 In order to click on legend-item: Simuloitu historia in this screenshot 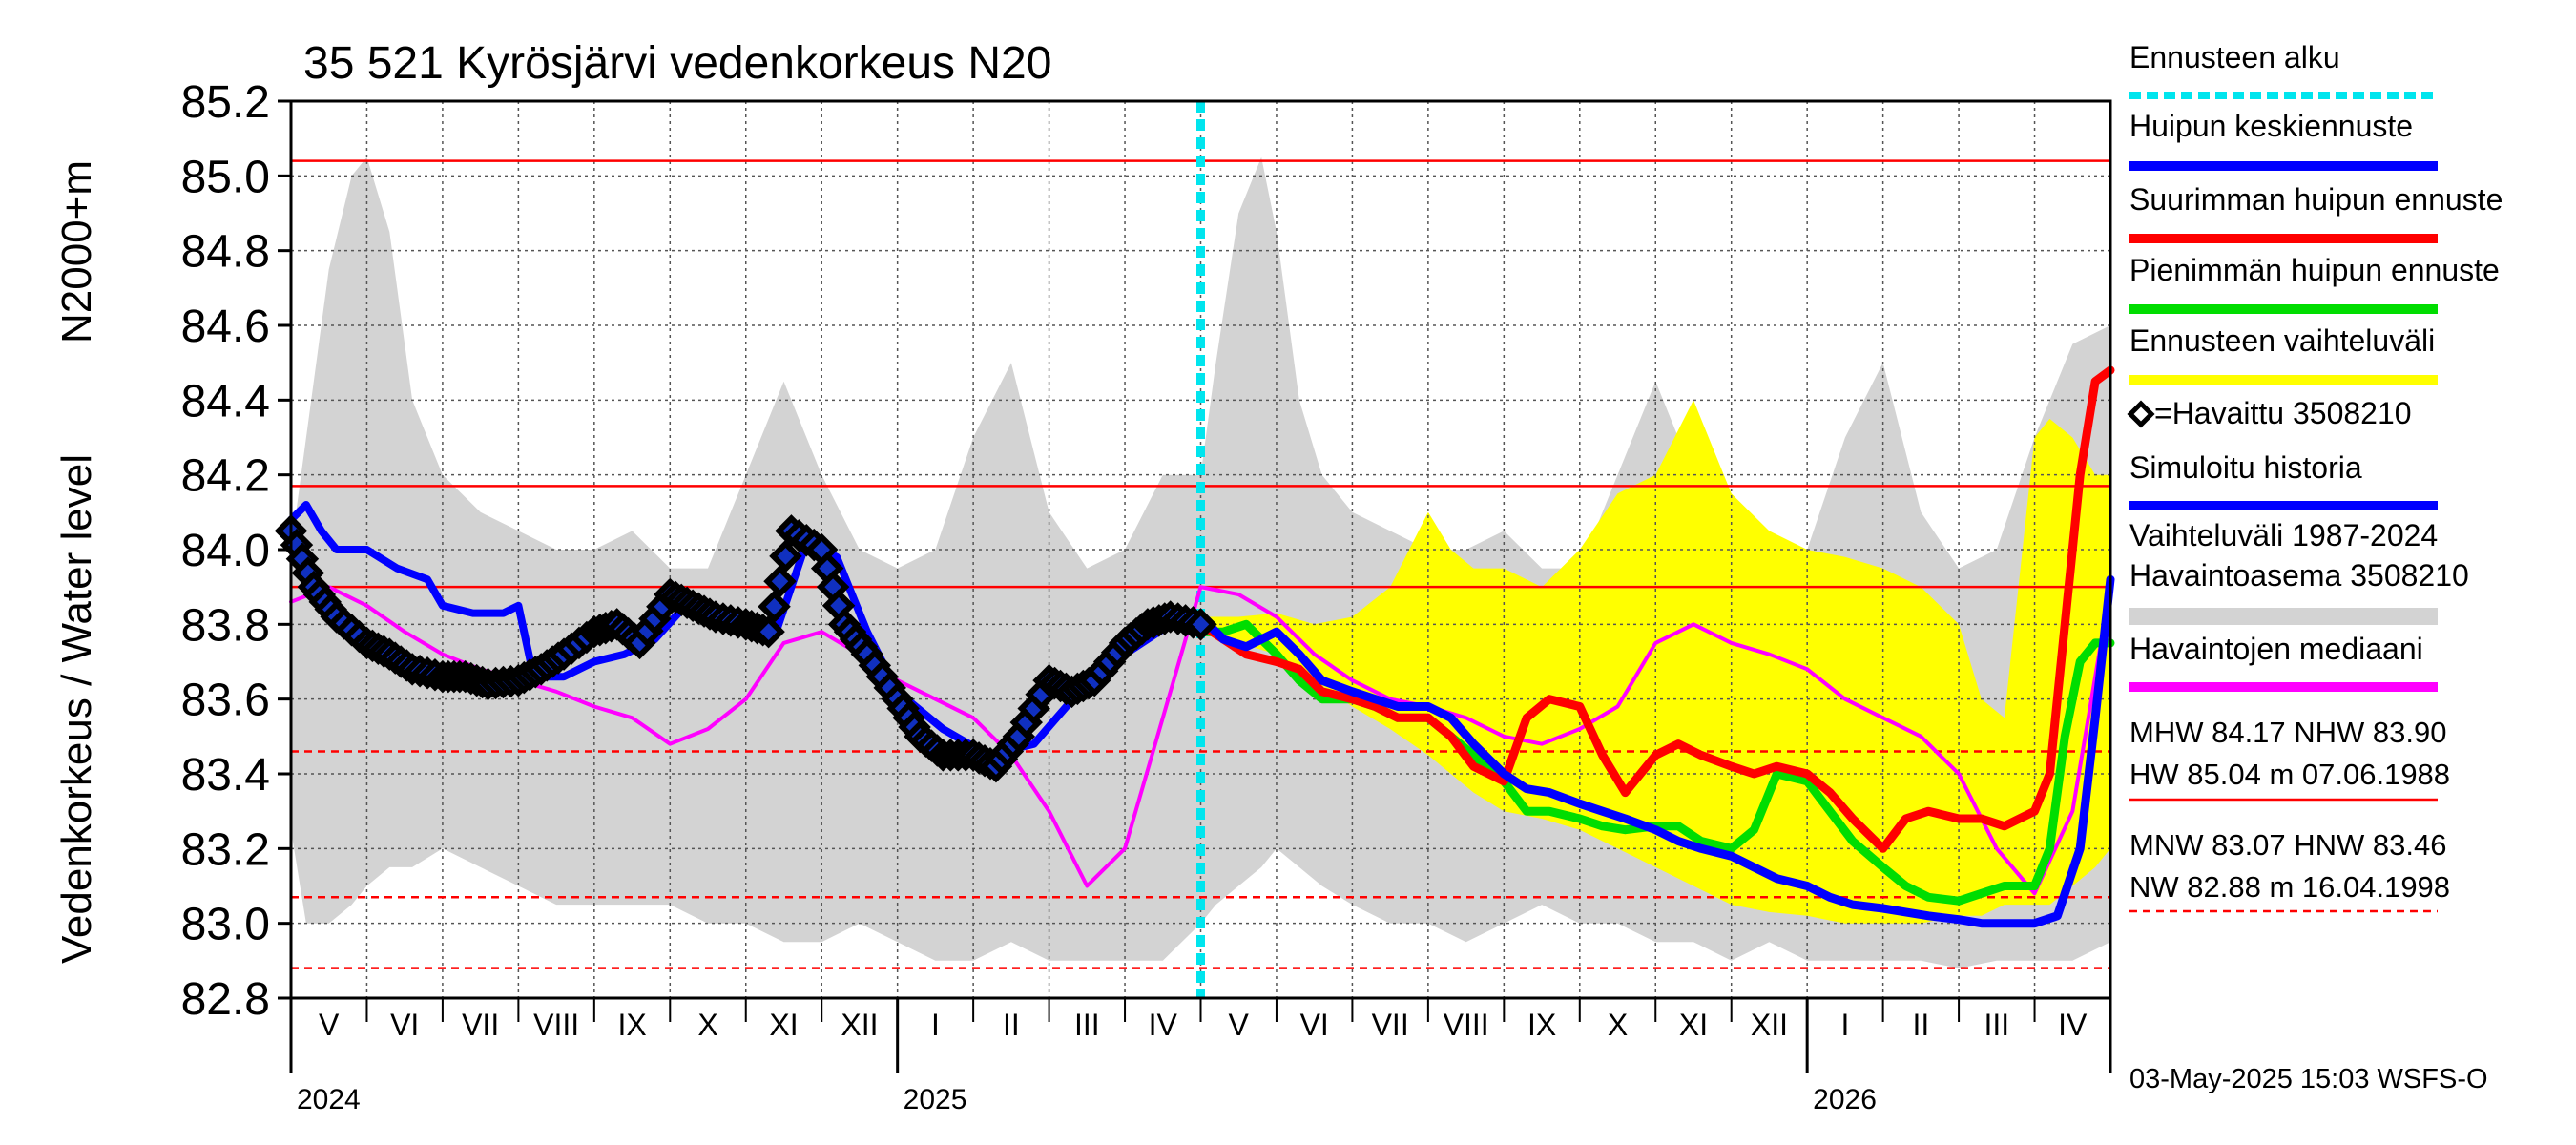, I will do `click(2283, 480)`.